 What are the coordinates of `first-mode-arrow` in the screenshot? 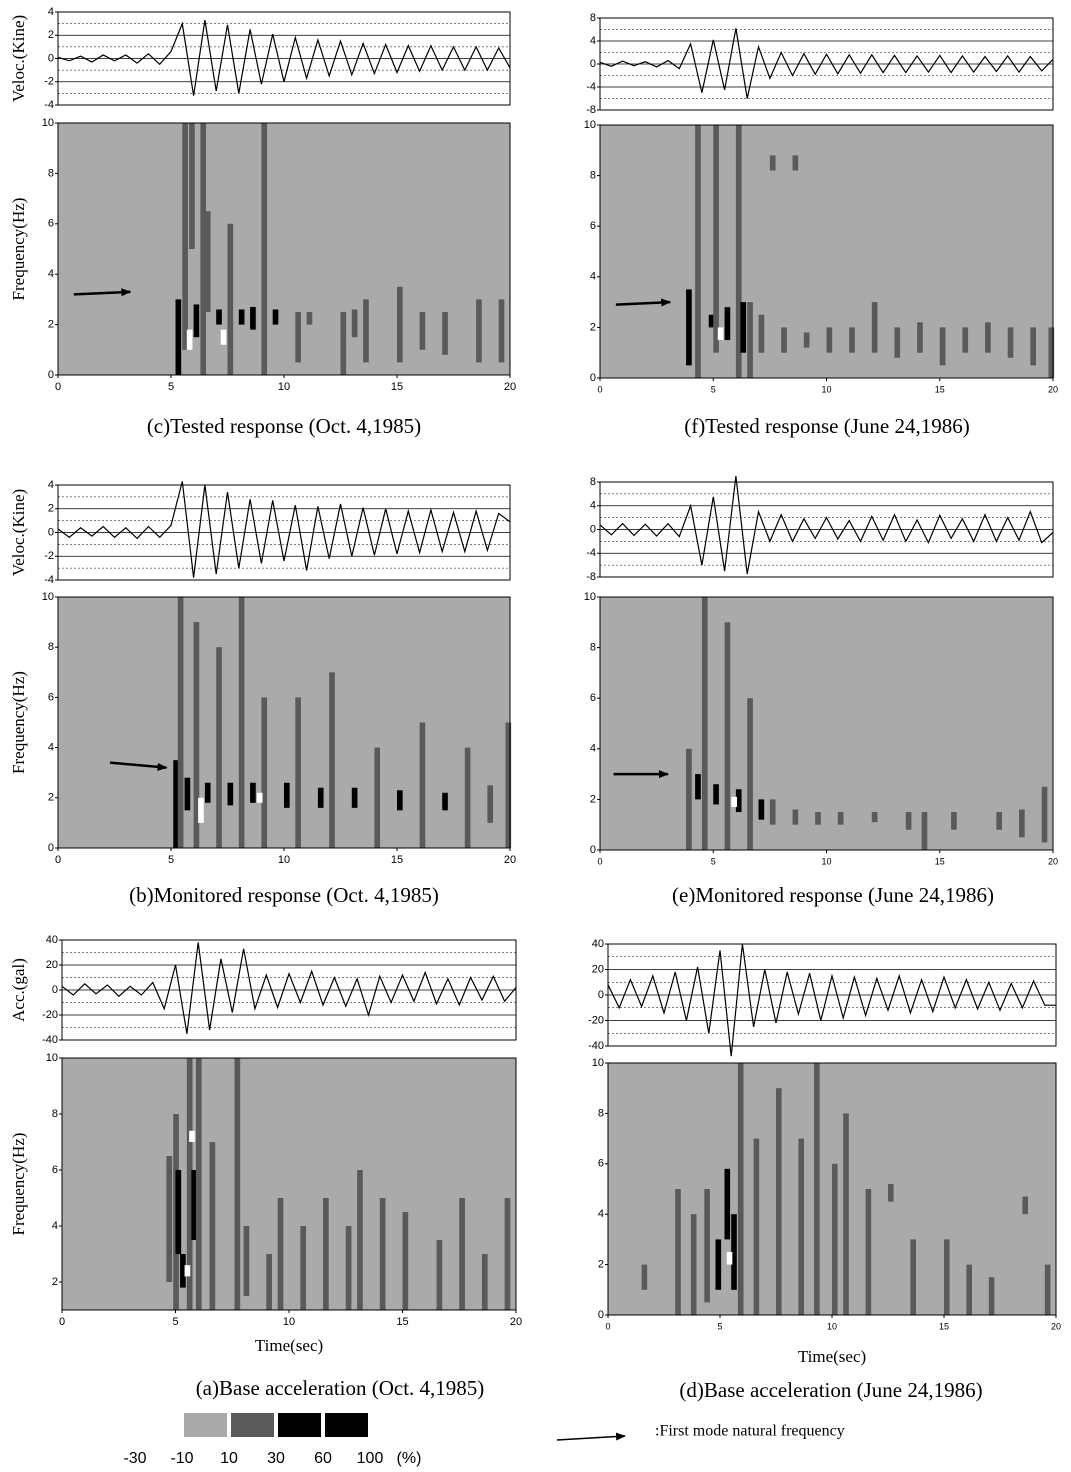 It's located at (643, 302).